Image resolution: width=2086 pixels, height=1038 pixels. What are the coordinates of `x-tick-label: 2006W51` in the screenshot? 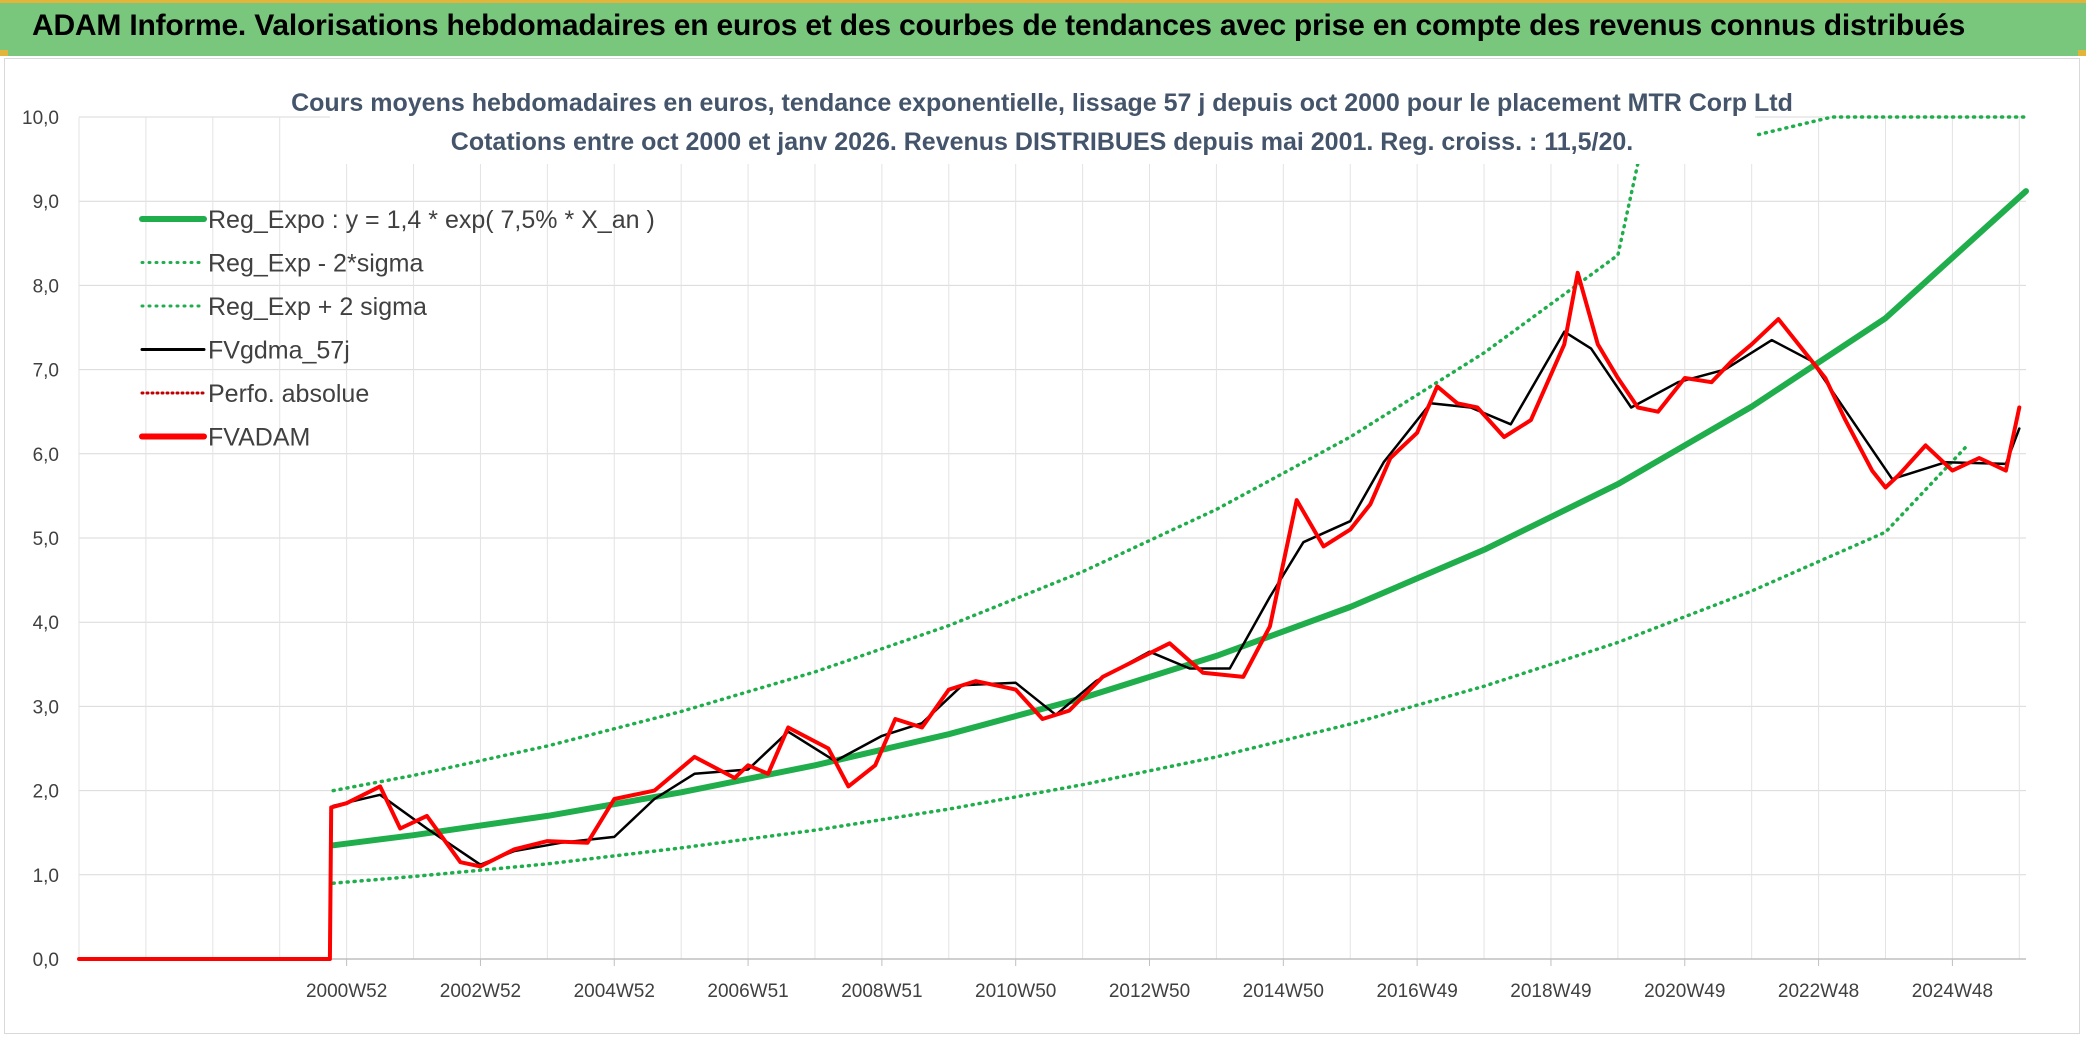 It's located at (747, 991).